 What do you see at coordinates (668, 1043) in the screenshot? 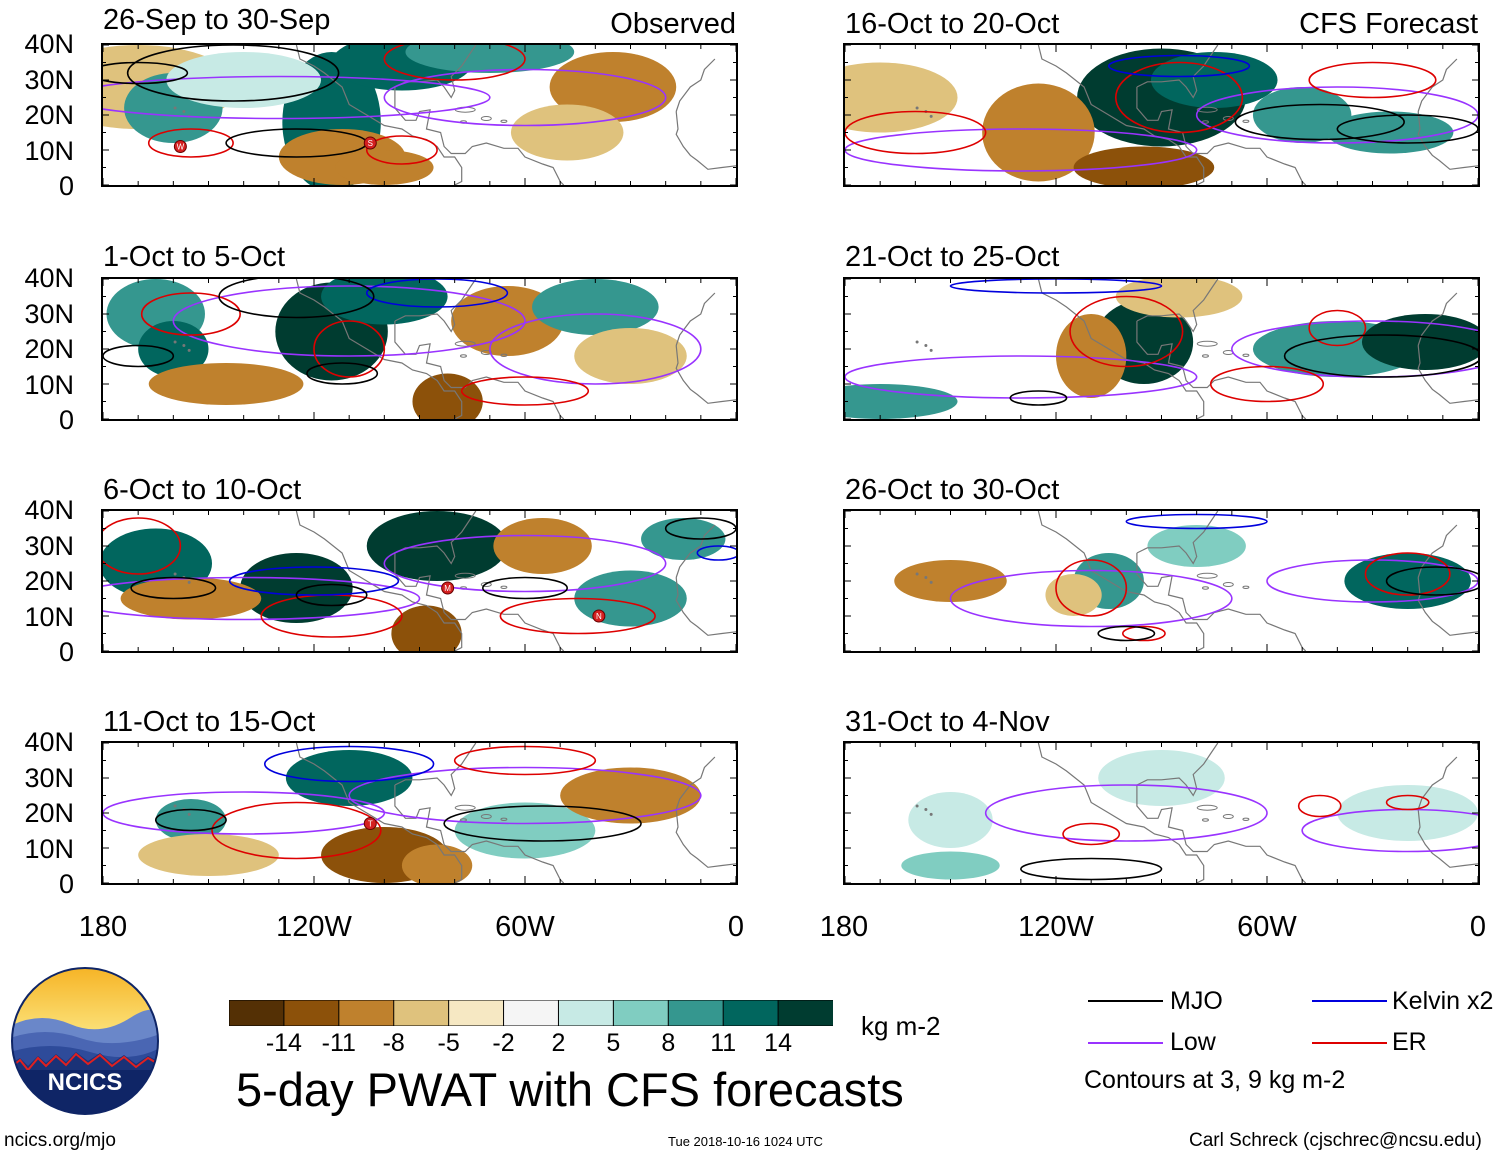
I see `colorbar-label: 8` at bounding box center [668, 1043].